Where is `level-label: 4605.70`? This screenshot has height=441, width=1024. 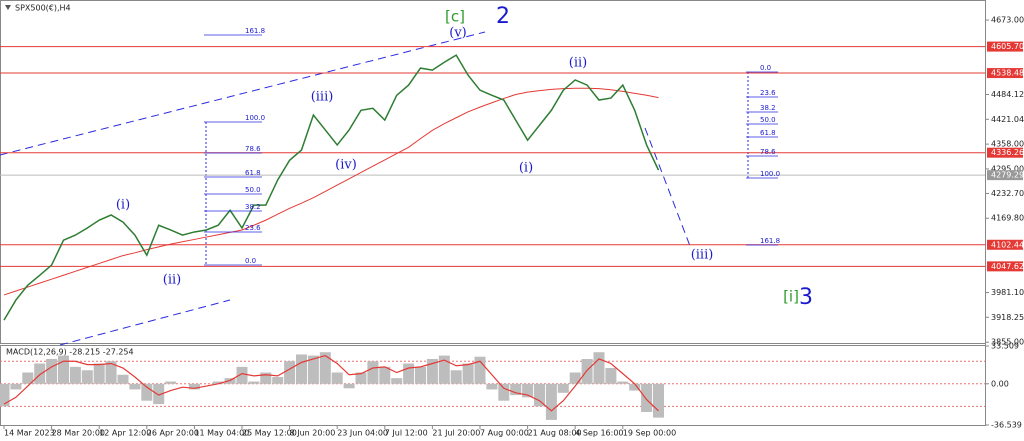
level-label: 4605.70 is located at coordinates (1007, 46).